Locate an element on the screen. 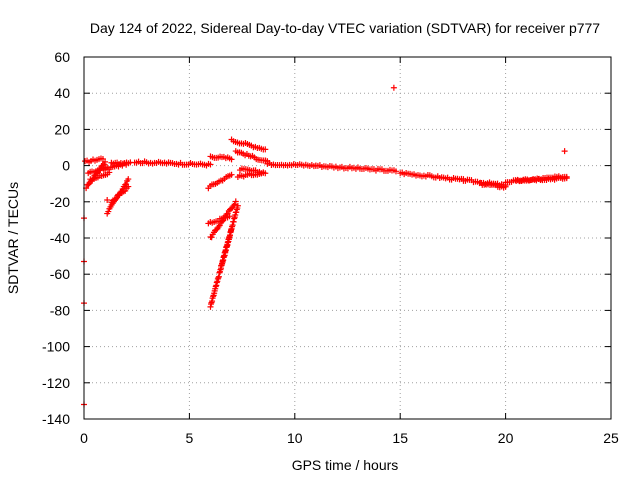 This screenshot has width=640, height=480. y-tick-label: -80 is located at coordinates (60, 310).